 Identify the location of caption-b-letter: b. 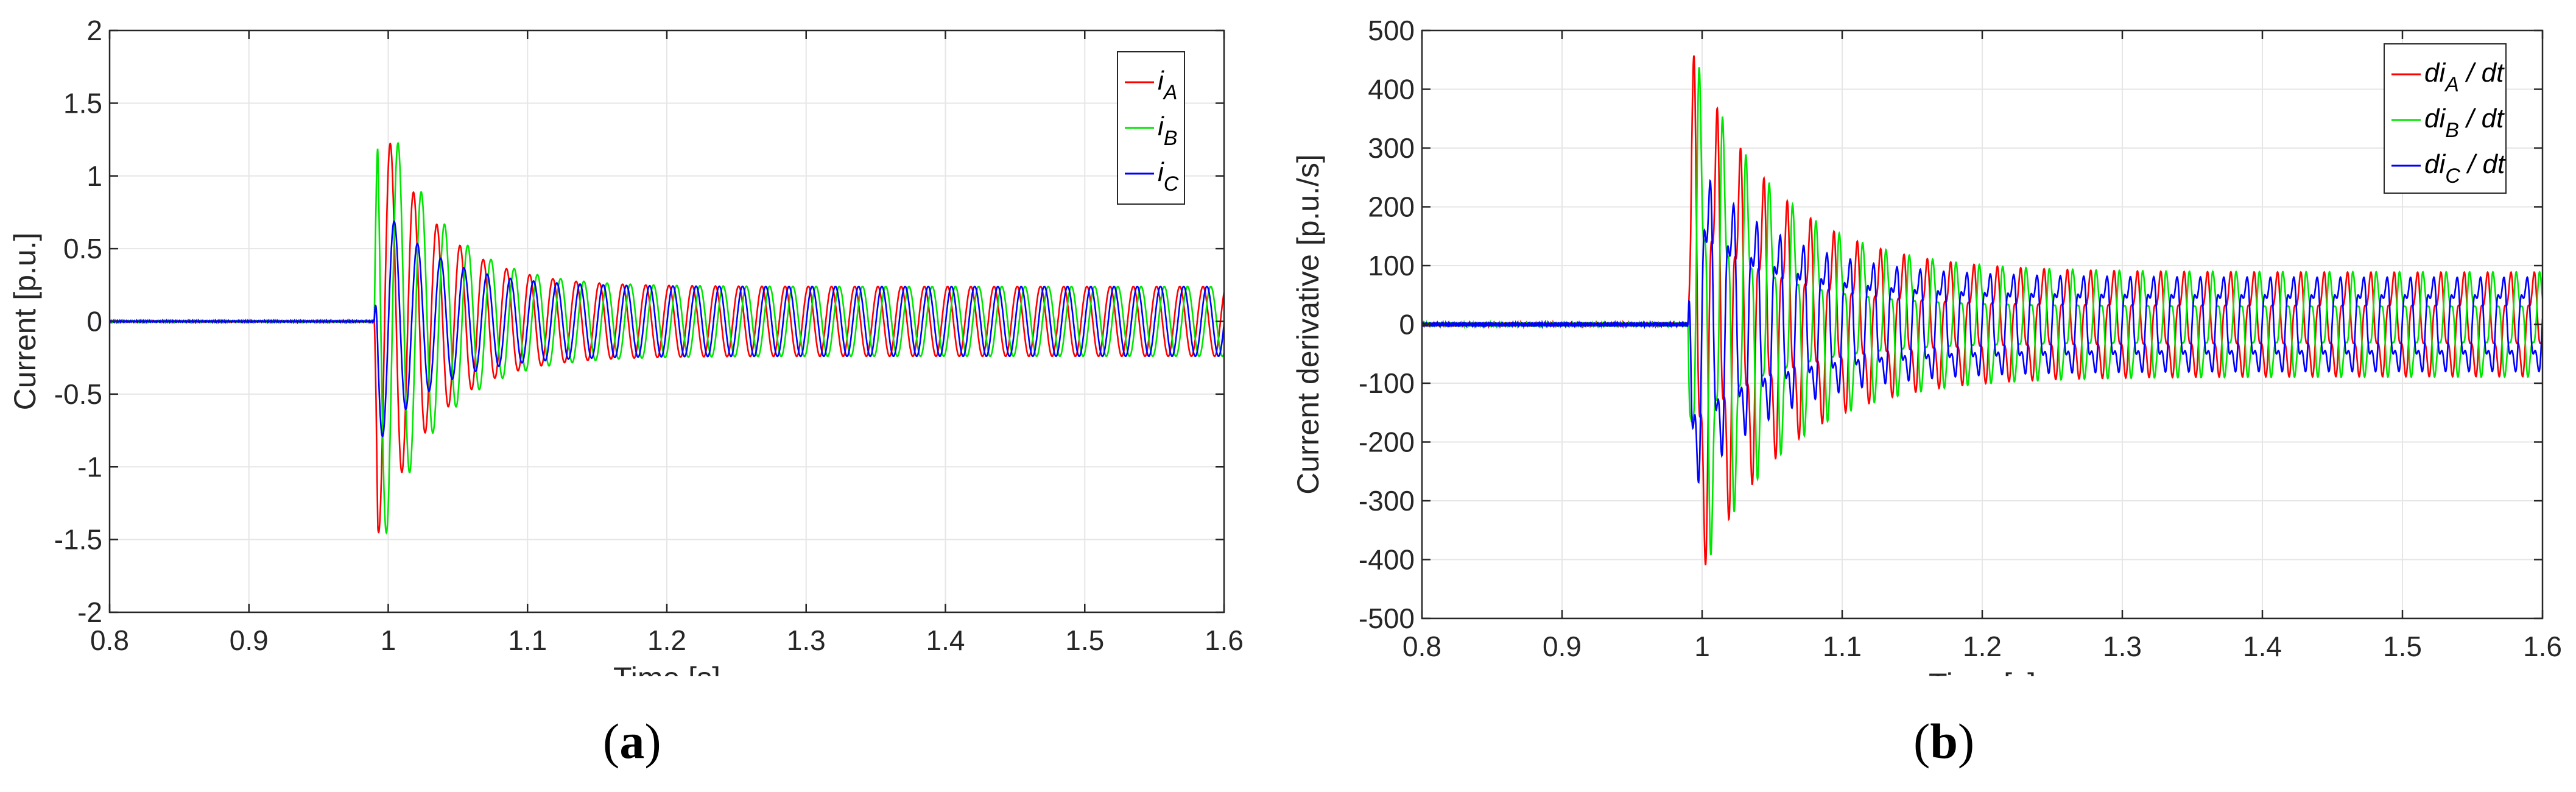
(1944, 741).